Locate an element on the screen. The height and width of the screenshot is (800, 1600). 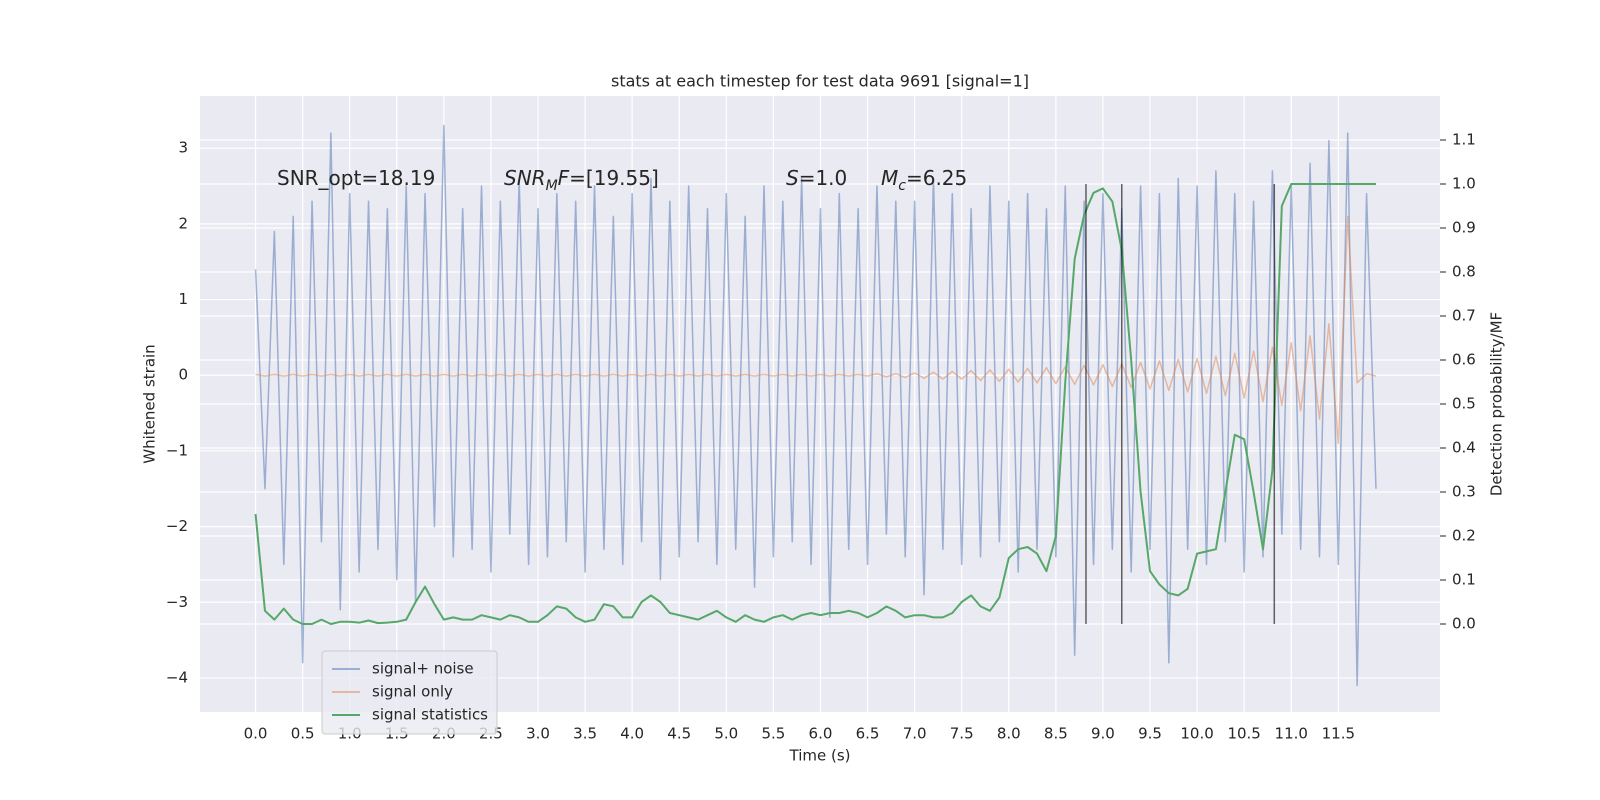
y2-tick-label: 0.8 is located at coordinates (1464, 272).